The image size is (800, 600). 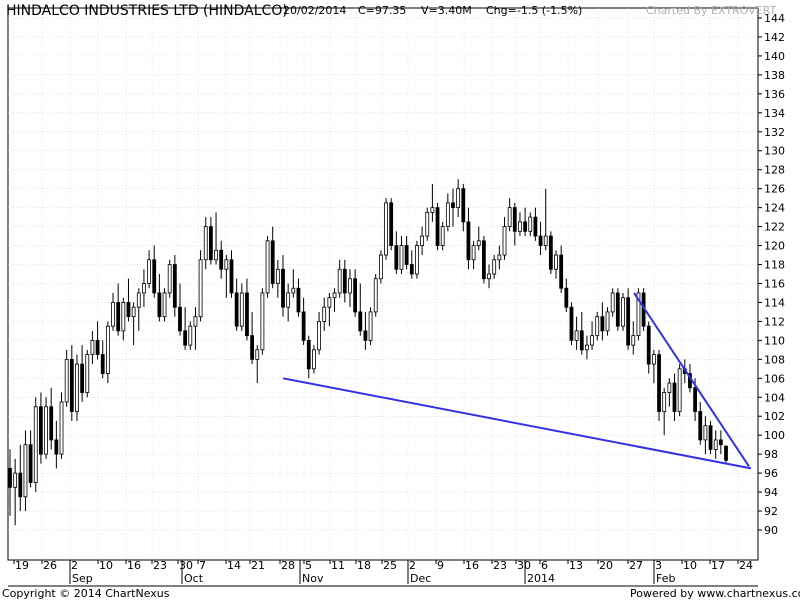 I want to click on x-tick-label: 18, so click(x=364, y=565).